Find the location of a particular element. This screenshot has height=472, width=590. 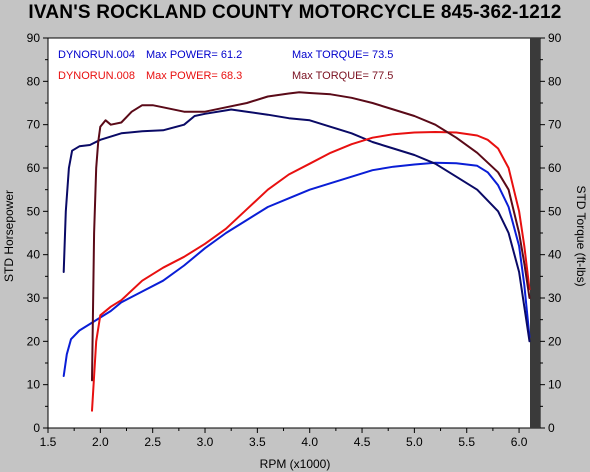

y-tick-label-left: 80 is located at coordinates (34, 81).